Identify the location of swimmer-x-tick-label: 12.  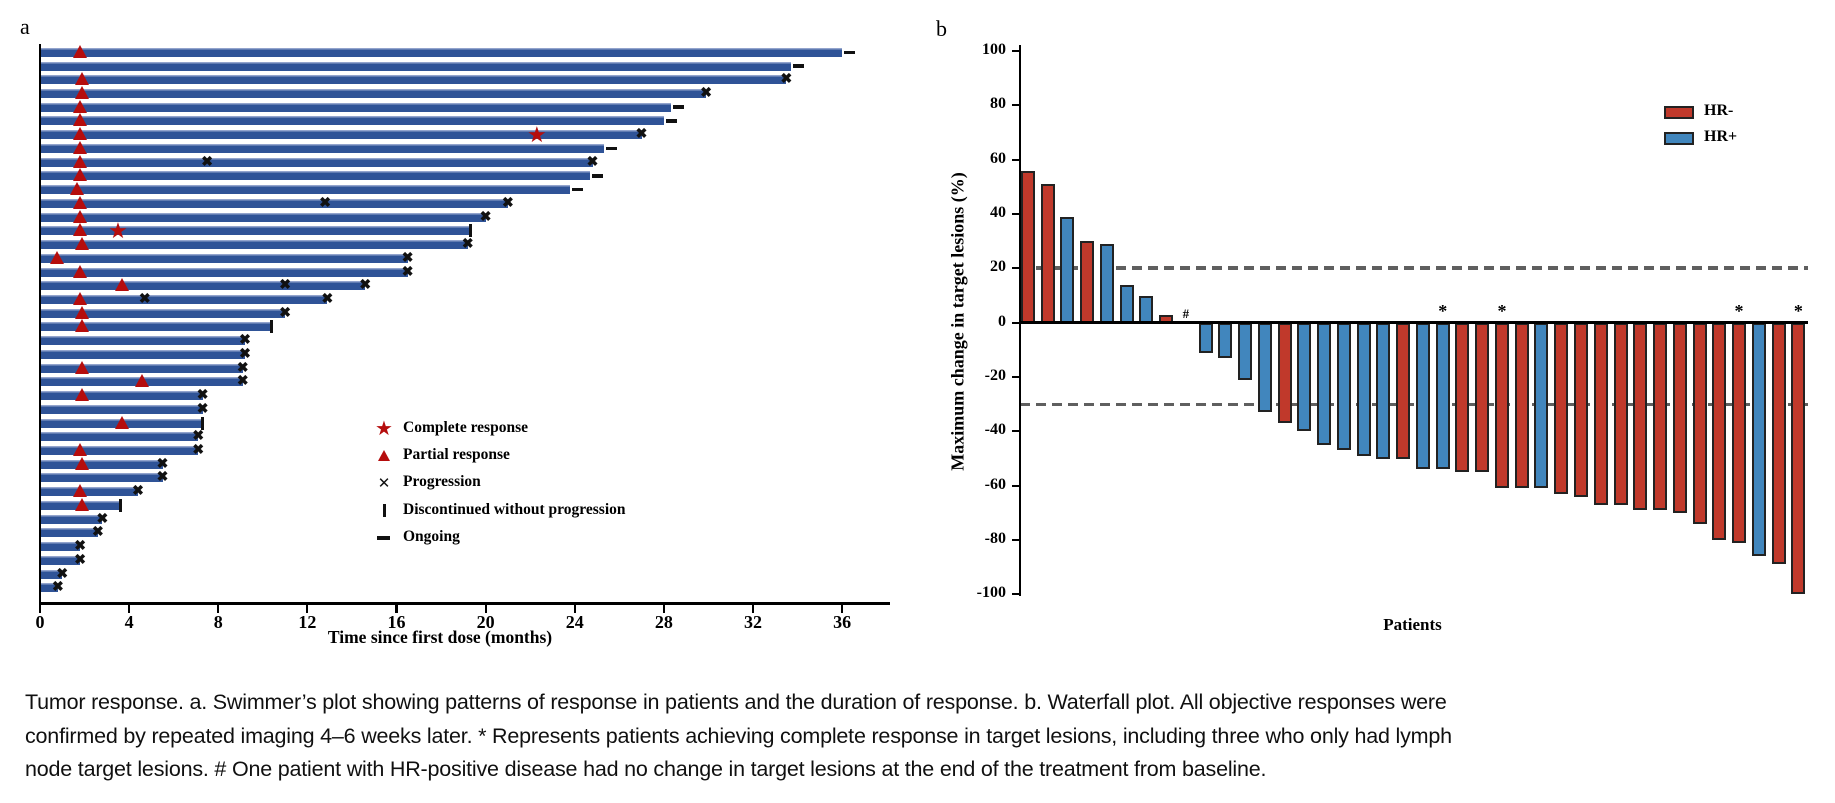
(307, 622).